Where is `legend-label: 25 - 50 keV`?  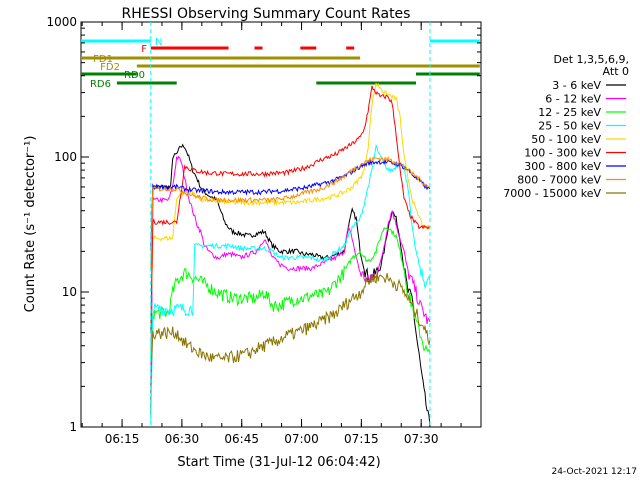 legend-label: 25 - 50 keV is located at coordinates (569, 126).